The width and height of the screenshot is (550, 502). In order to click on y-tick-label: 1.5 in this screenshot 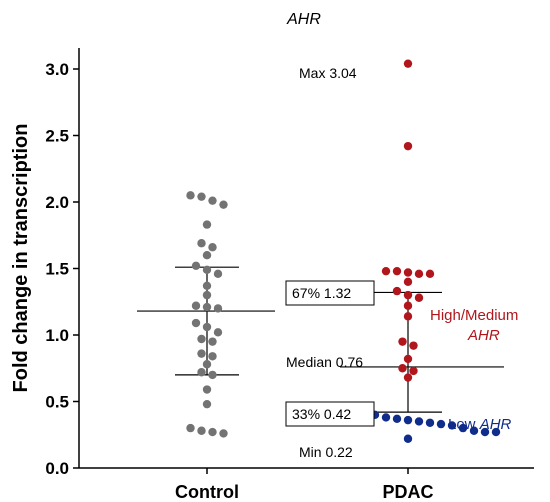, I will do `click(57, 269)`.